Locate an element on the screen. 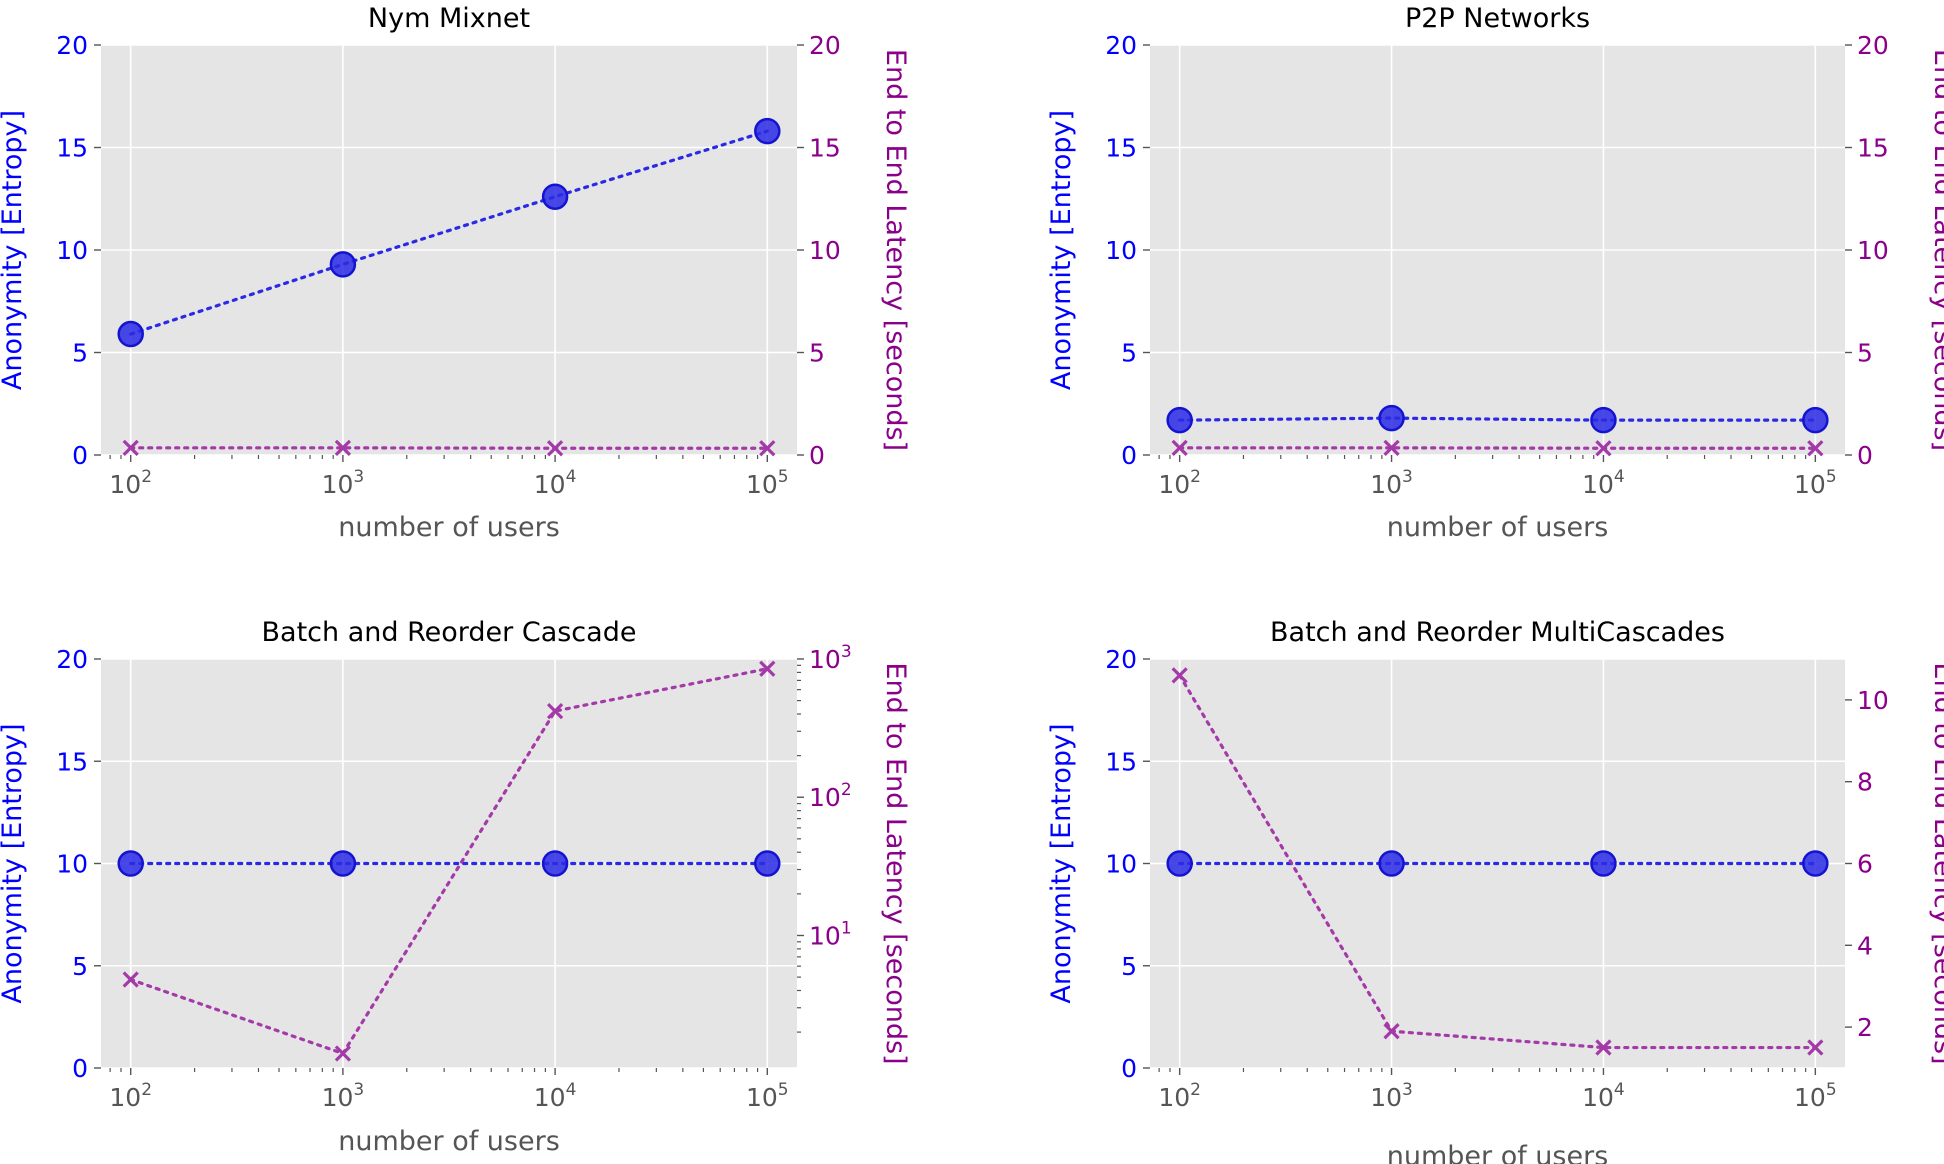  y-right-tick-label: 15 is located at coordinates (825, 148).